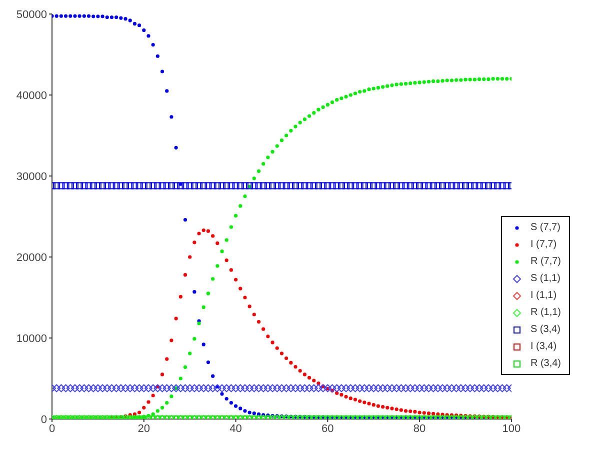 Image resolution: width=600 pixels, height=449 pixels. What do you see at coordinates (545, 329) in the screenshot?
I see `legend-label: S (3,4)` at bounding box center [545, 329].